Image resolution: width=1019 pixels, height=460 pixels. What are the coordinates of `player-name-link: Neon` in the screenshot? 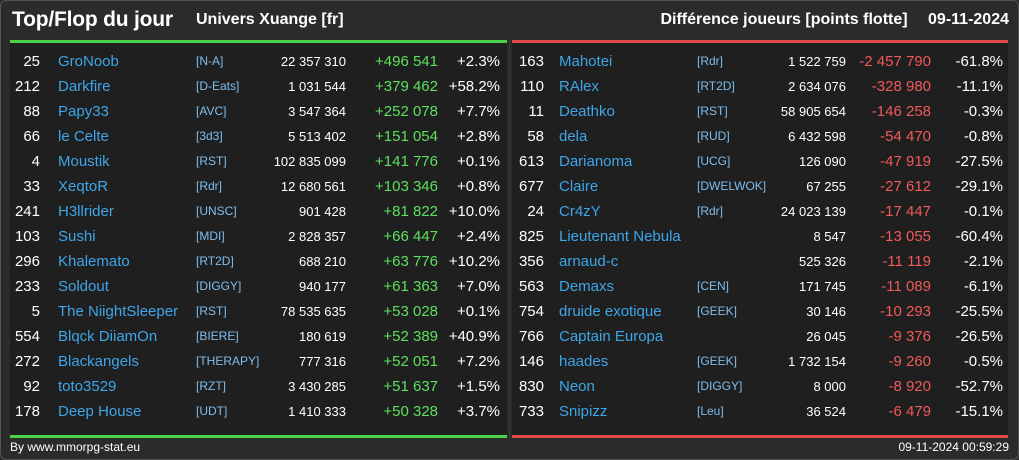 It's located at (577, 386).